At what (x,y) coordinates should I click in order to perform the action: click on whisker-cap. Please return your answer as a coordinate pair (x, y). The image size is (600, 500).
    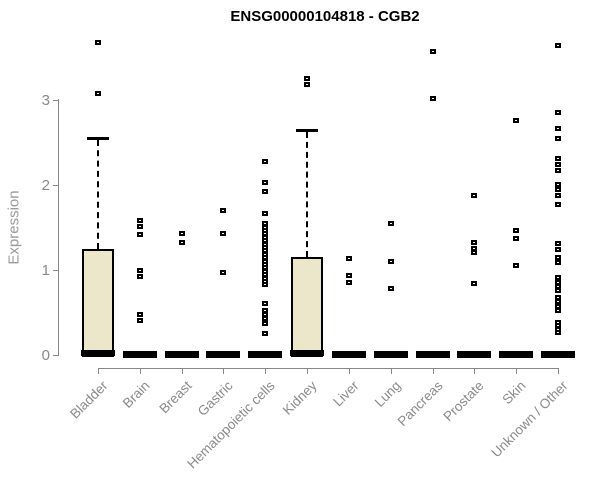
    Looking at the image, I should click on (98, 138).